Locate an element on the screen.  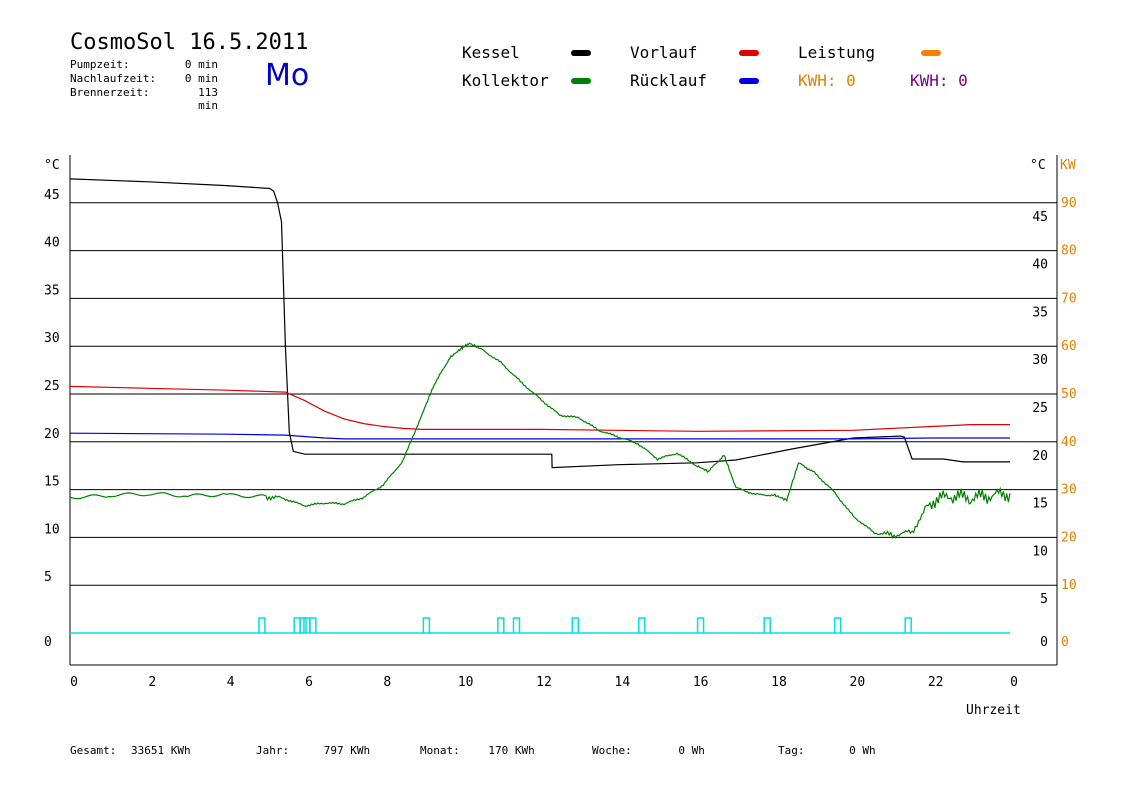
footer-label: Woche: is located at coordinates (612, 750).